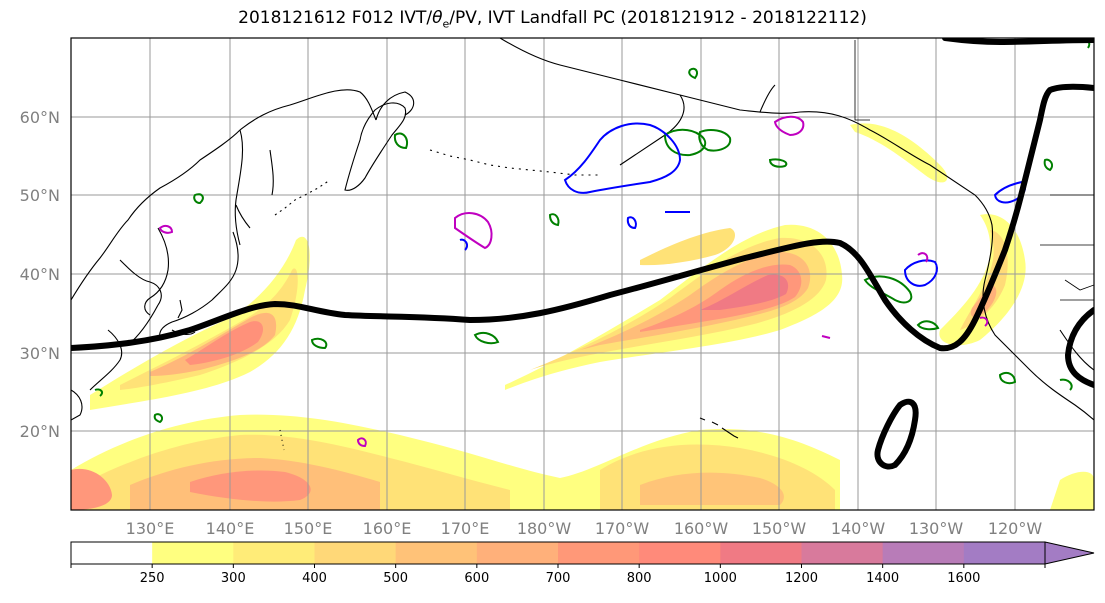 The image size is (1105, 603). Describe the element at coordinates (558, 578) in the screenshot. I see `colorbar-label: 700` at that location.